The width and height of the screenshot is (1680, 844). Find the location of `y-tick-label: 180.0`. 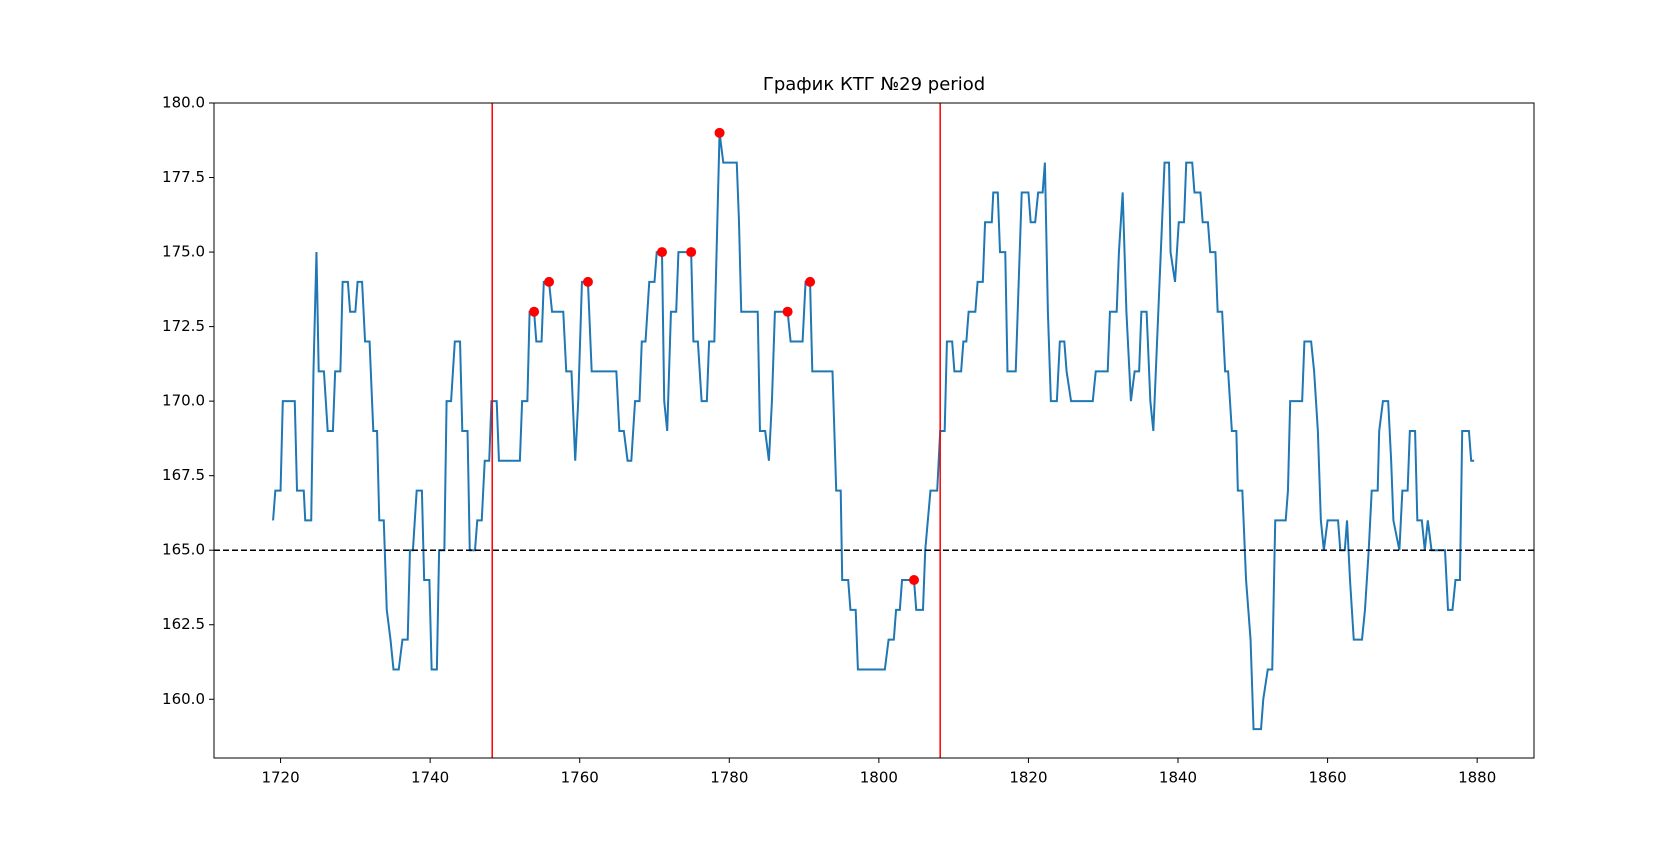

y-tick-label: 180.0 is located at coordinates (183, 103).